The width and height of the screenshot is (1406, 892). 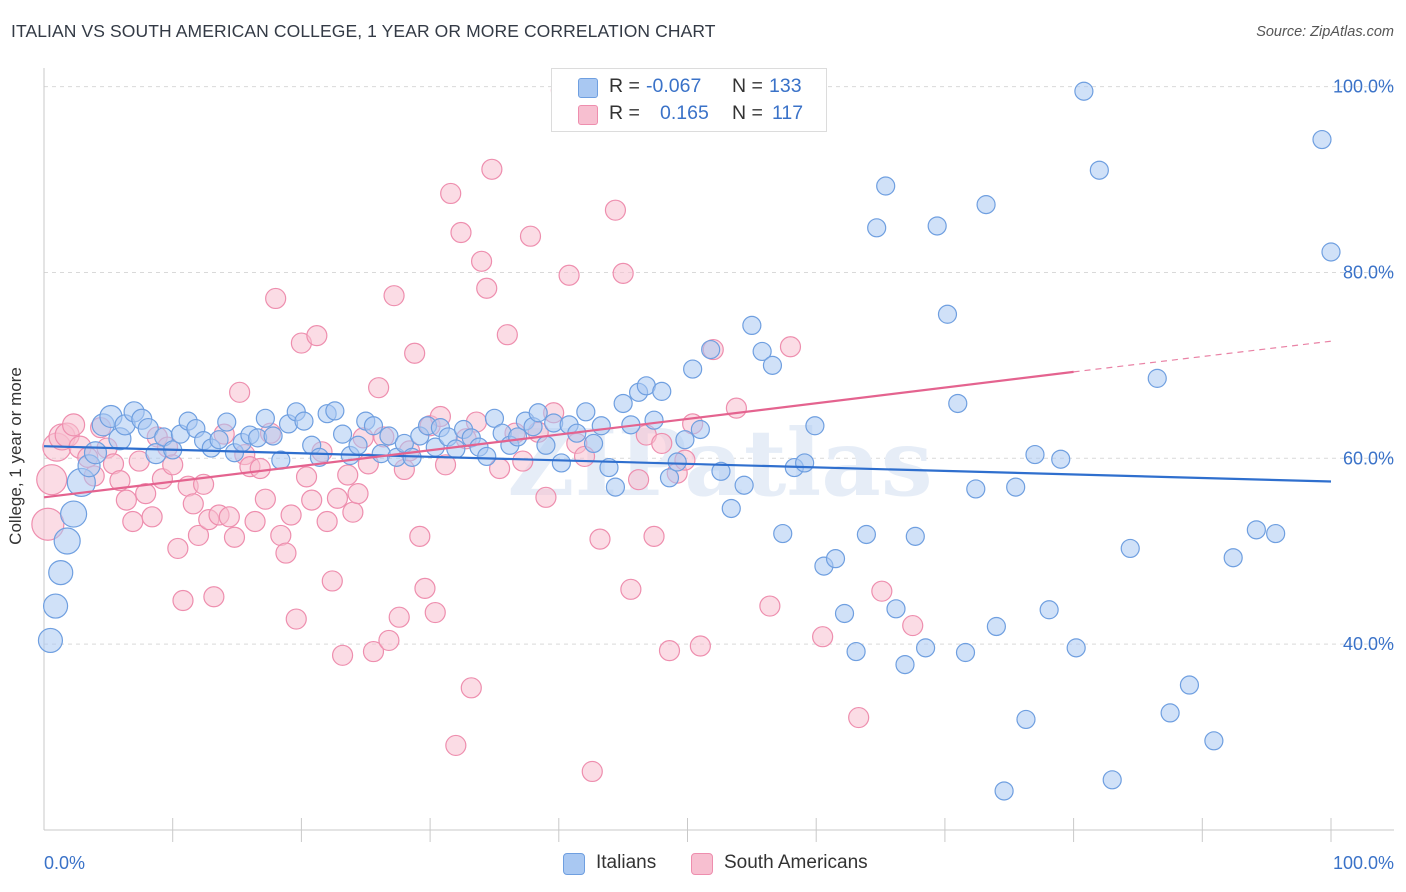 What do you see at coordinates (785, 86) in the screenshot?
I see `legend-n-value: 133` at bounding box center [785, 86].